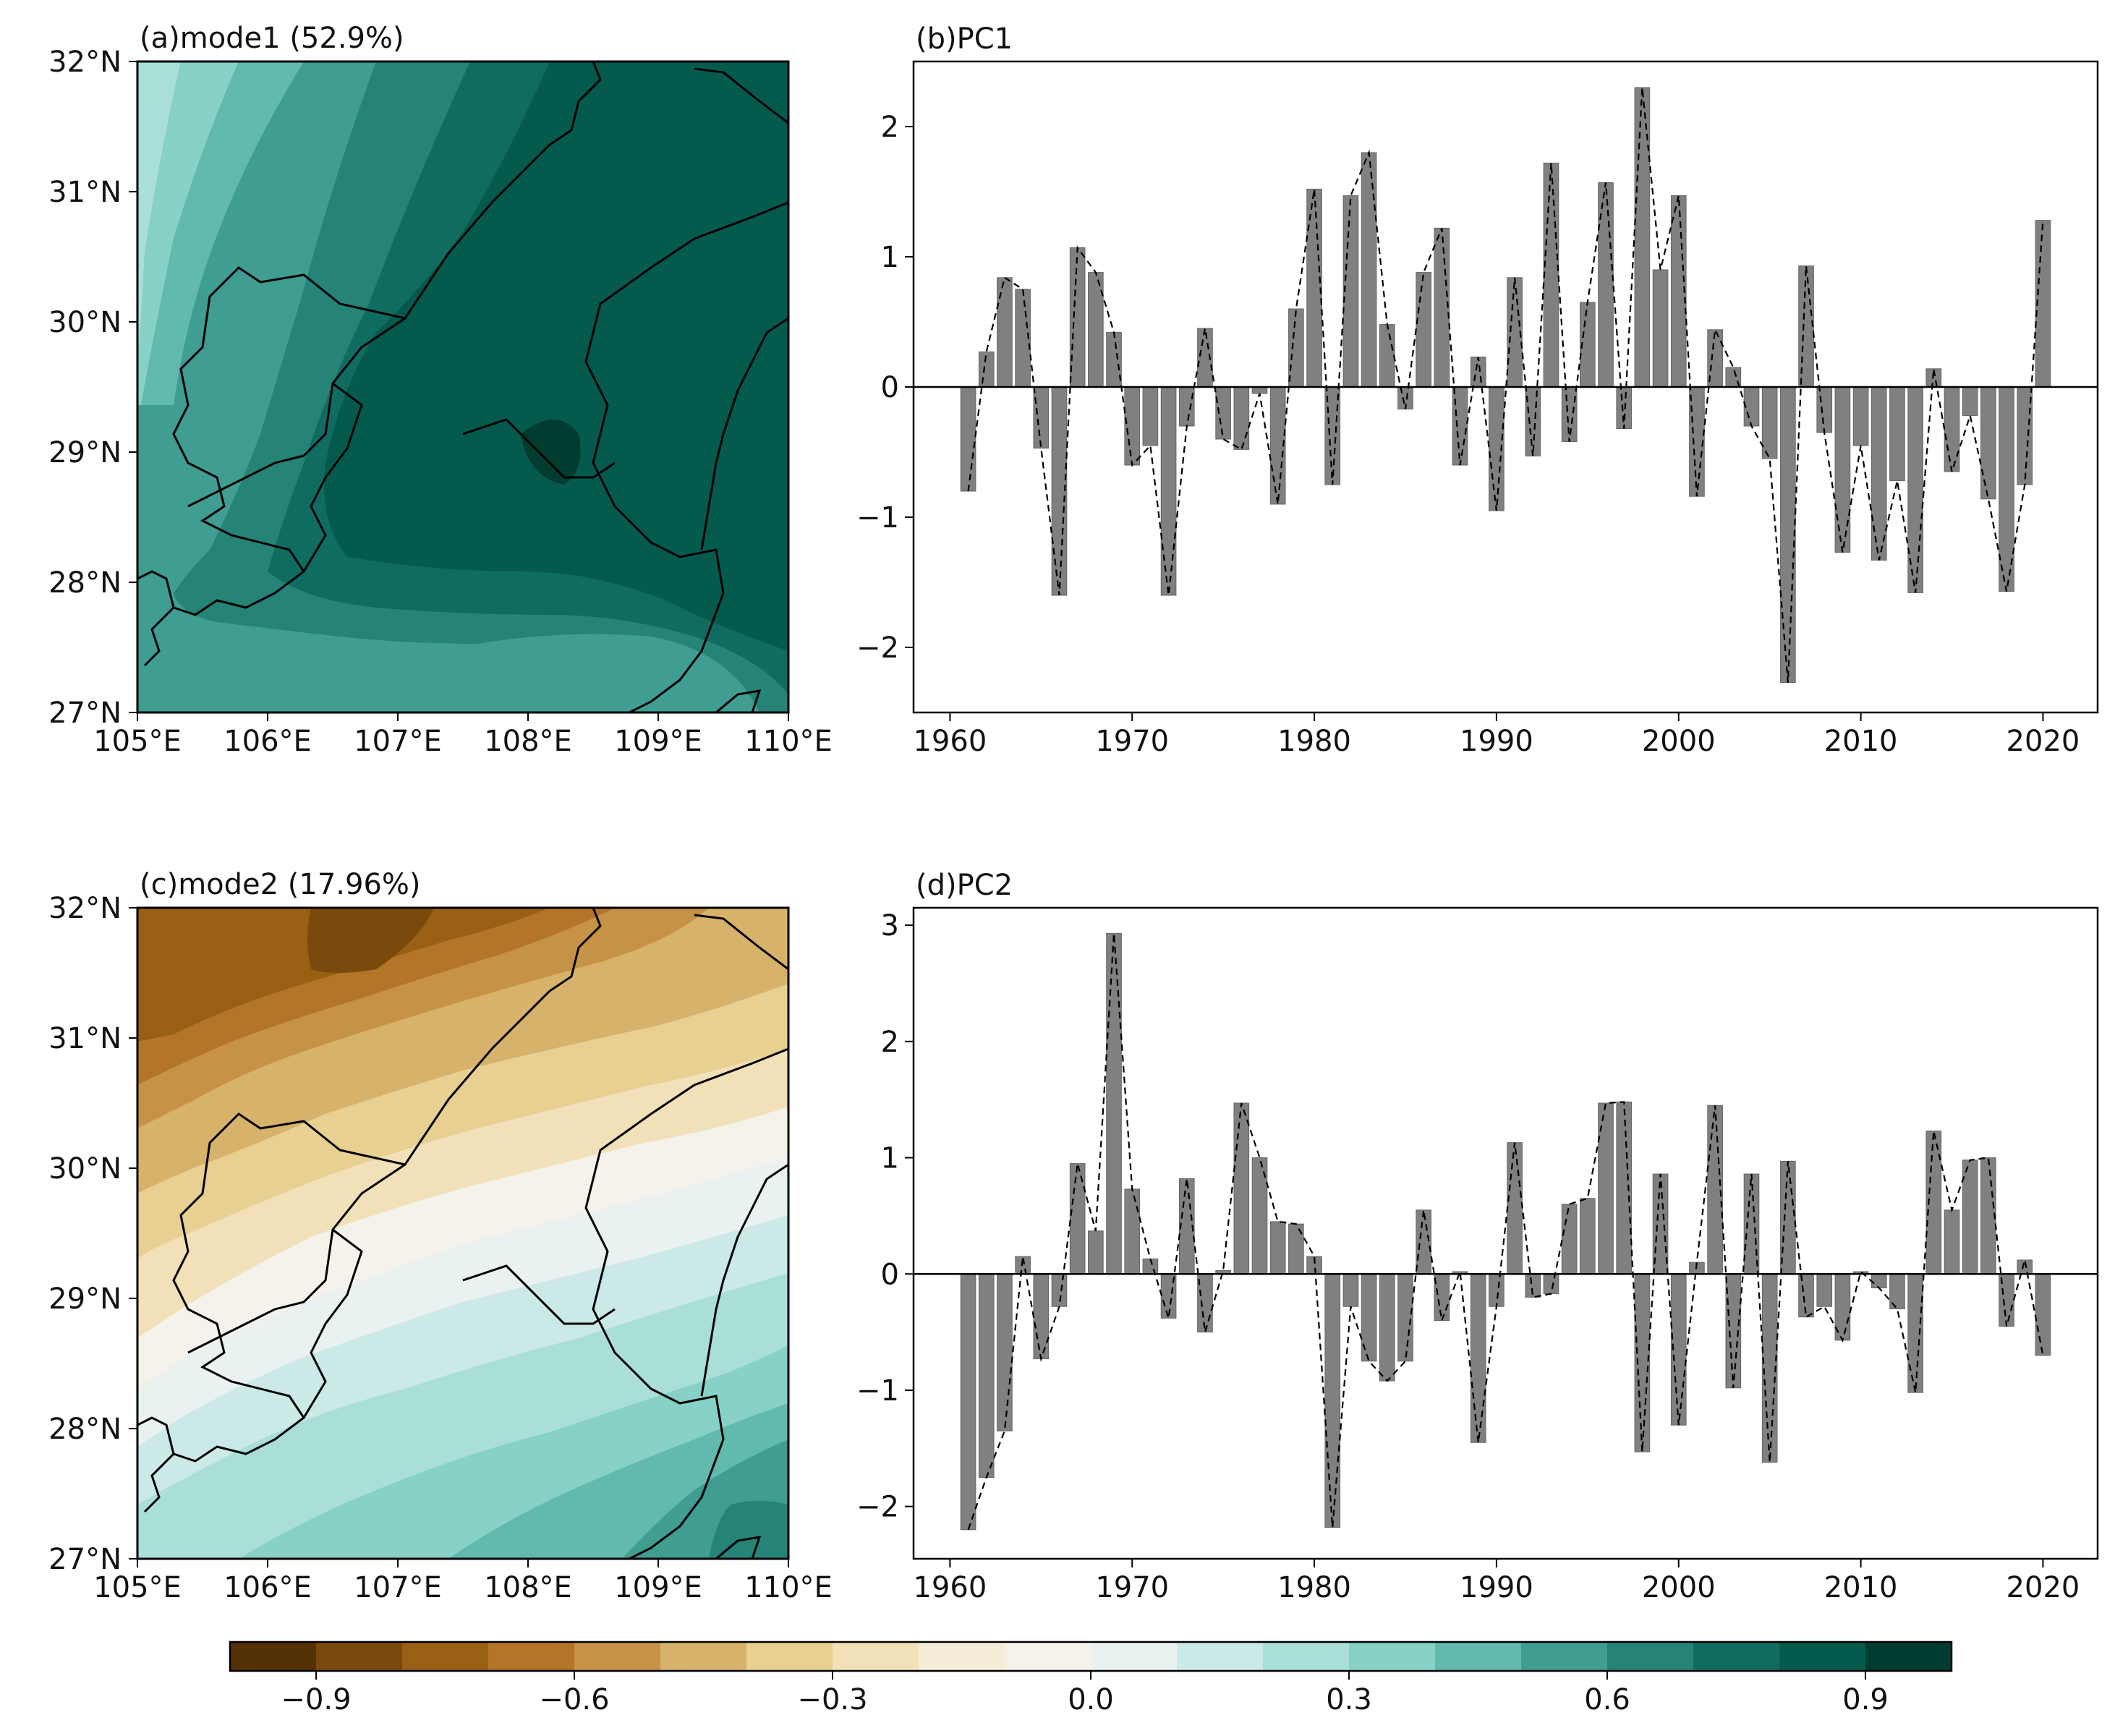 The image size is (2128, 1736). I want to click on colorbar-tick-label: −0.3, so click(832, 1699).